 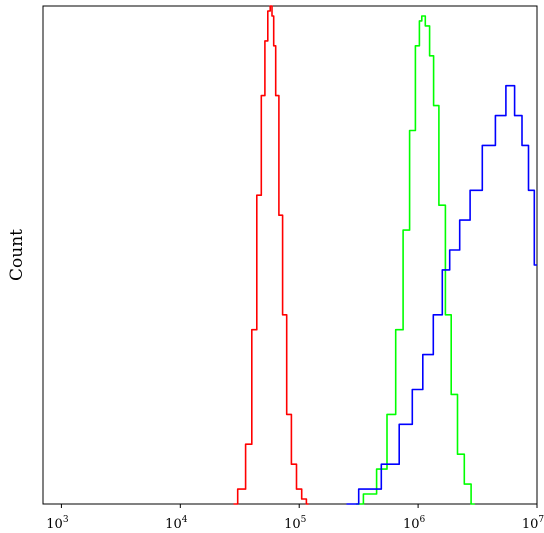 I want to click on x-tick-label: 103, so click(x=57, y=523).